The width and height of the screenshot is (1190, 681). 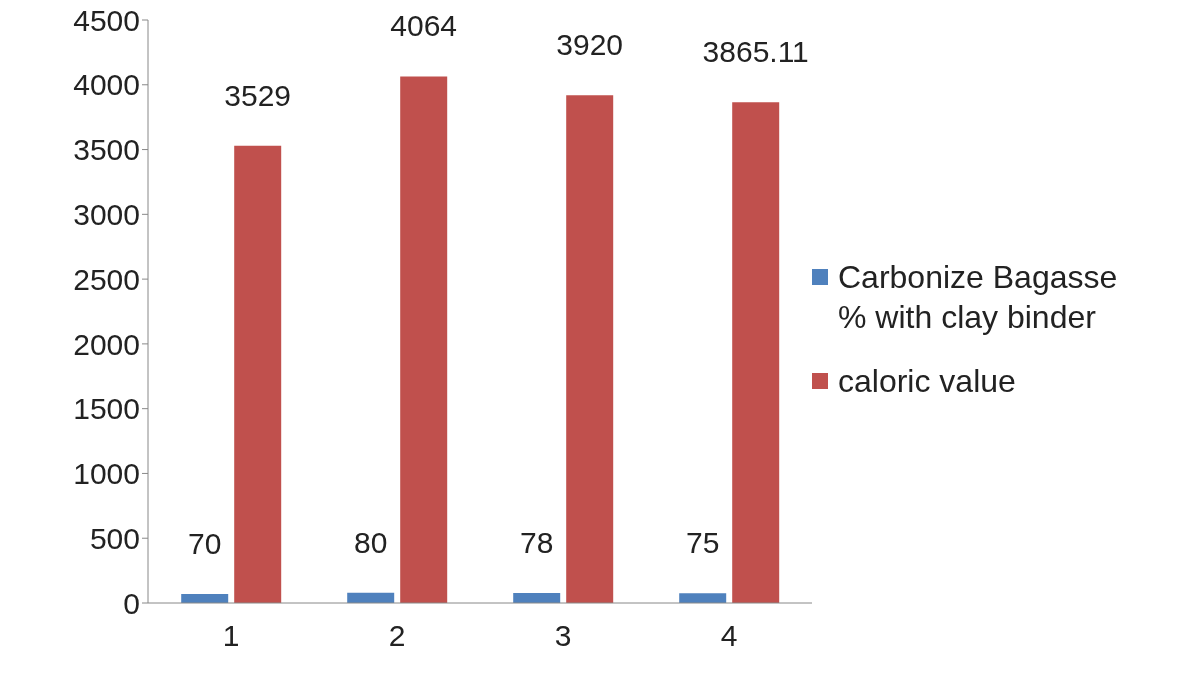 I want to click on x-tick-label: 2, so click(x=397, y=636).